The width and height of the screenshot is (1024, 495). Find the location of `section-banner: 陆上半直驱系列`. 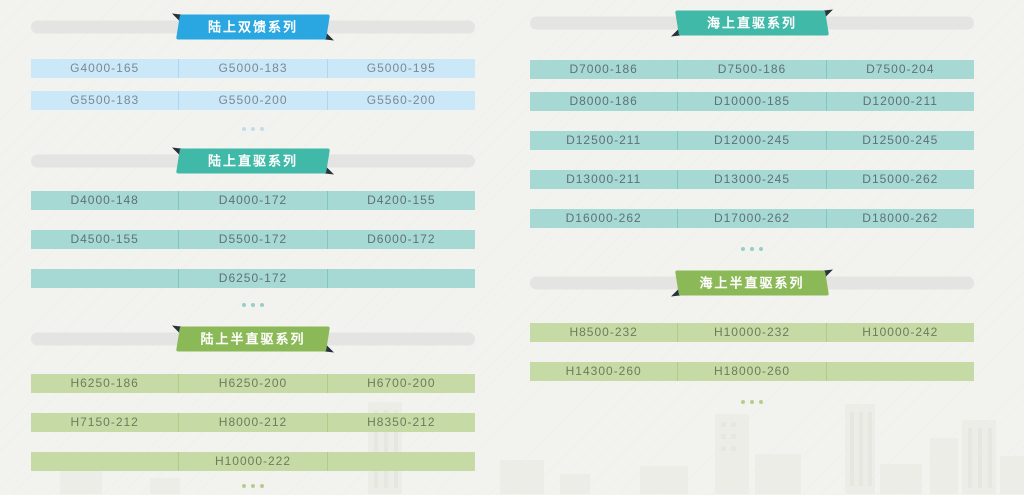

section-banner: 陆上半直驱系列 is located at coordinates (253, 339).